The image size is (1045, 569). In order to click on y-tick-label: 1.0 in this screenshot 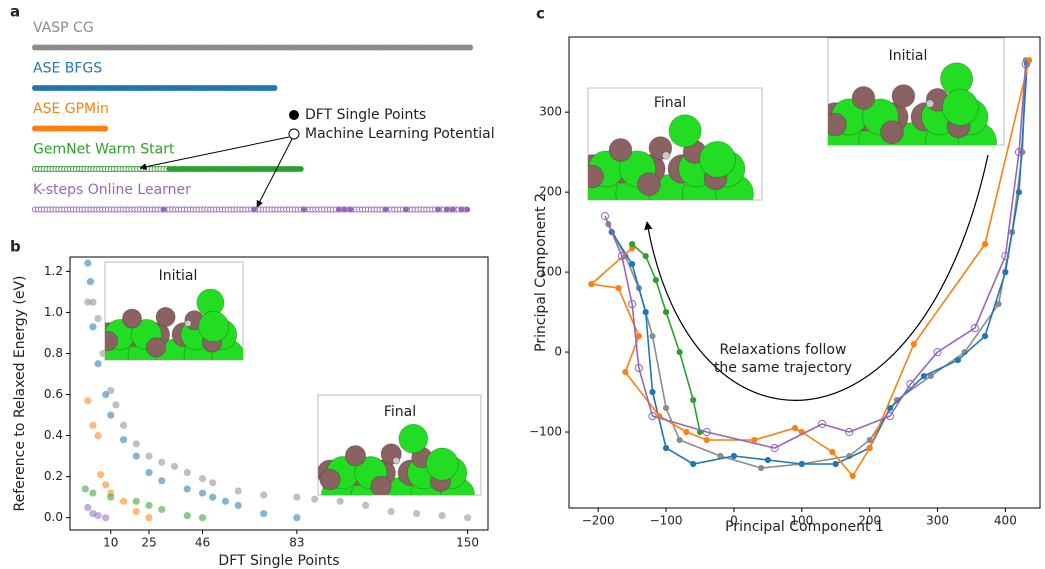, I will do `click(53, 312)`.